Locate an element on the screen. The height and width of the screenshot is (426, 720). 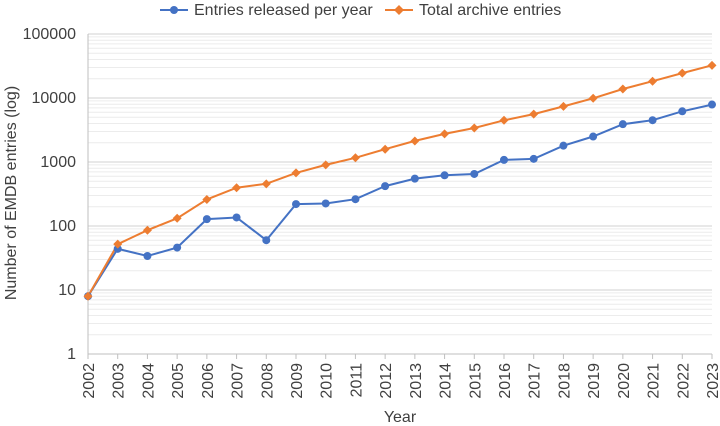
legend-label-total: Total archive entries is located at coordinates (490, 10).